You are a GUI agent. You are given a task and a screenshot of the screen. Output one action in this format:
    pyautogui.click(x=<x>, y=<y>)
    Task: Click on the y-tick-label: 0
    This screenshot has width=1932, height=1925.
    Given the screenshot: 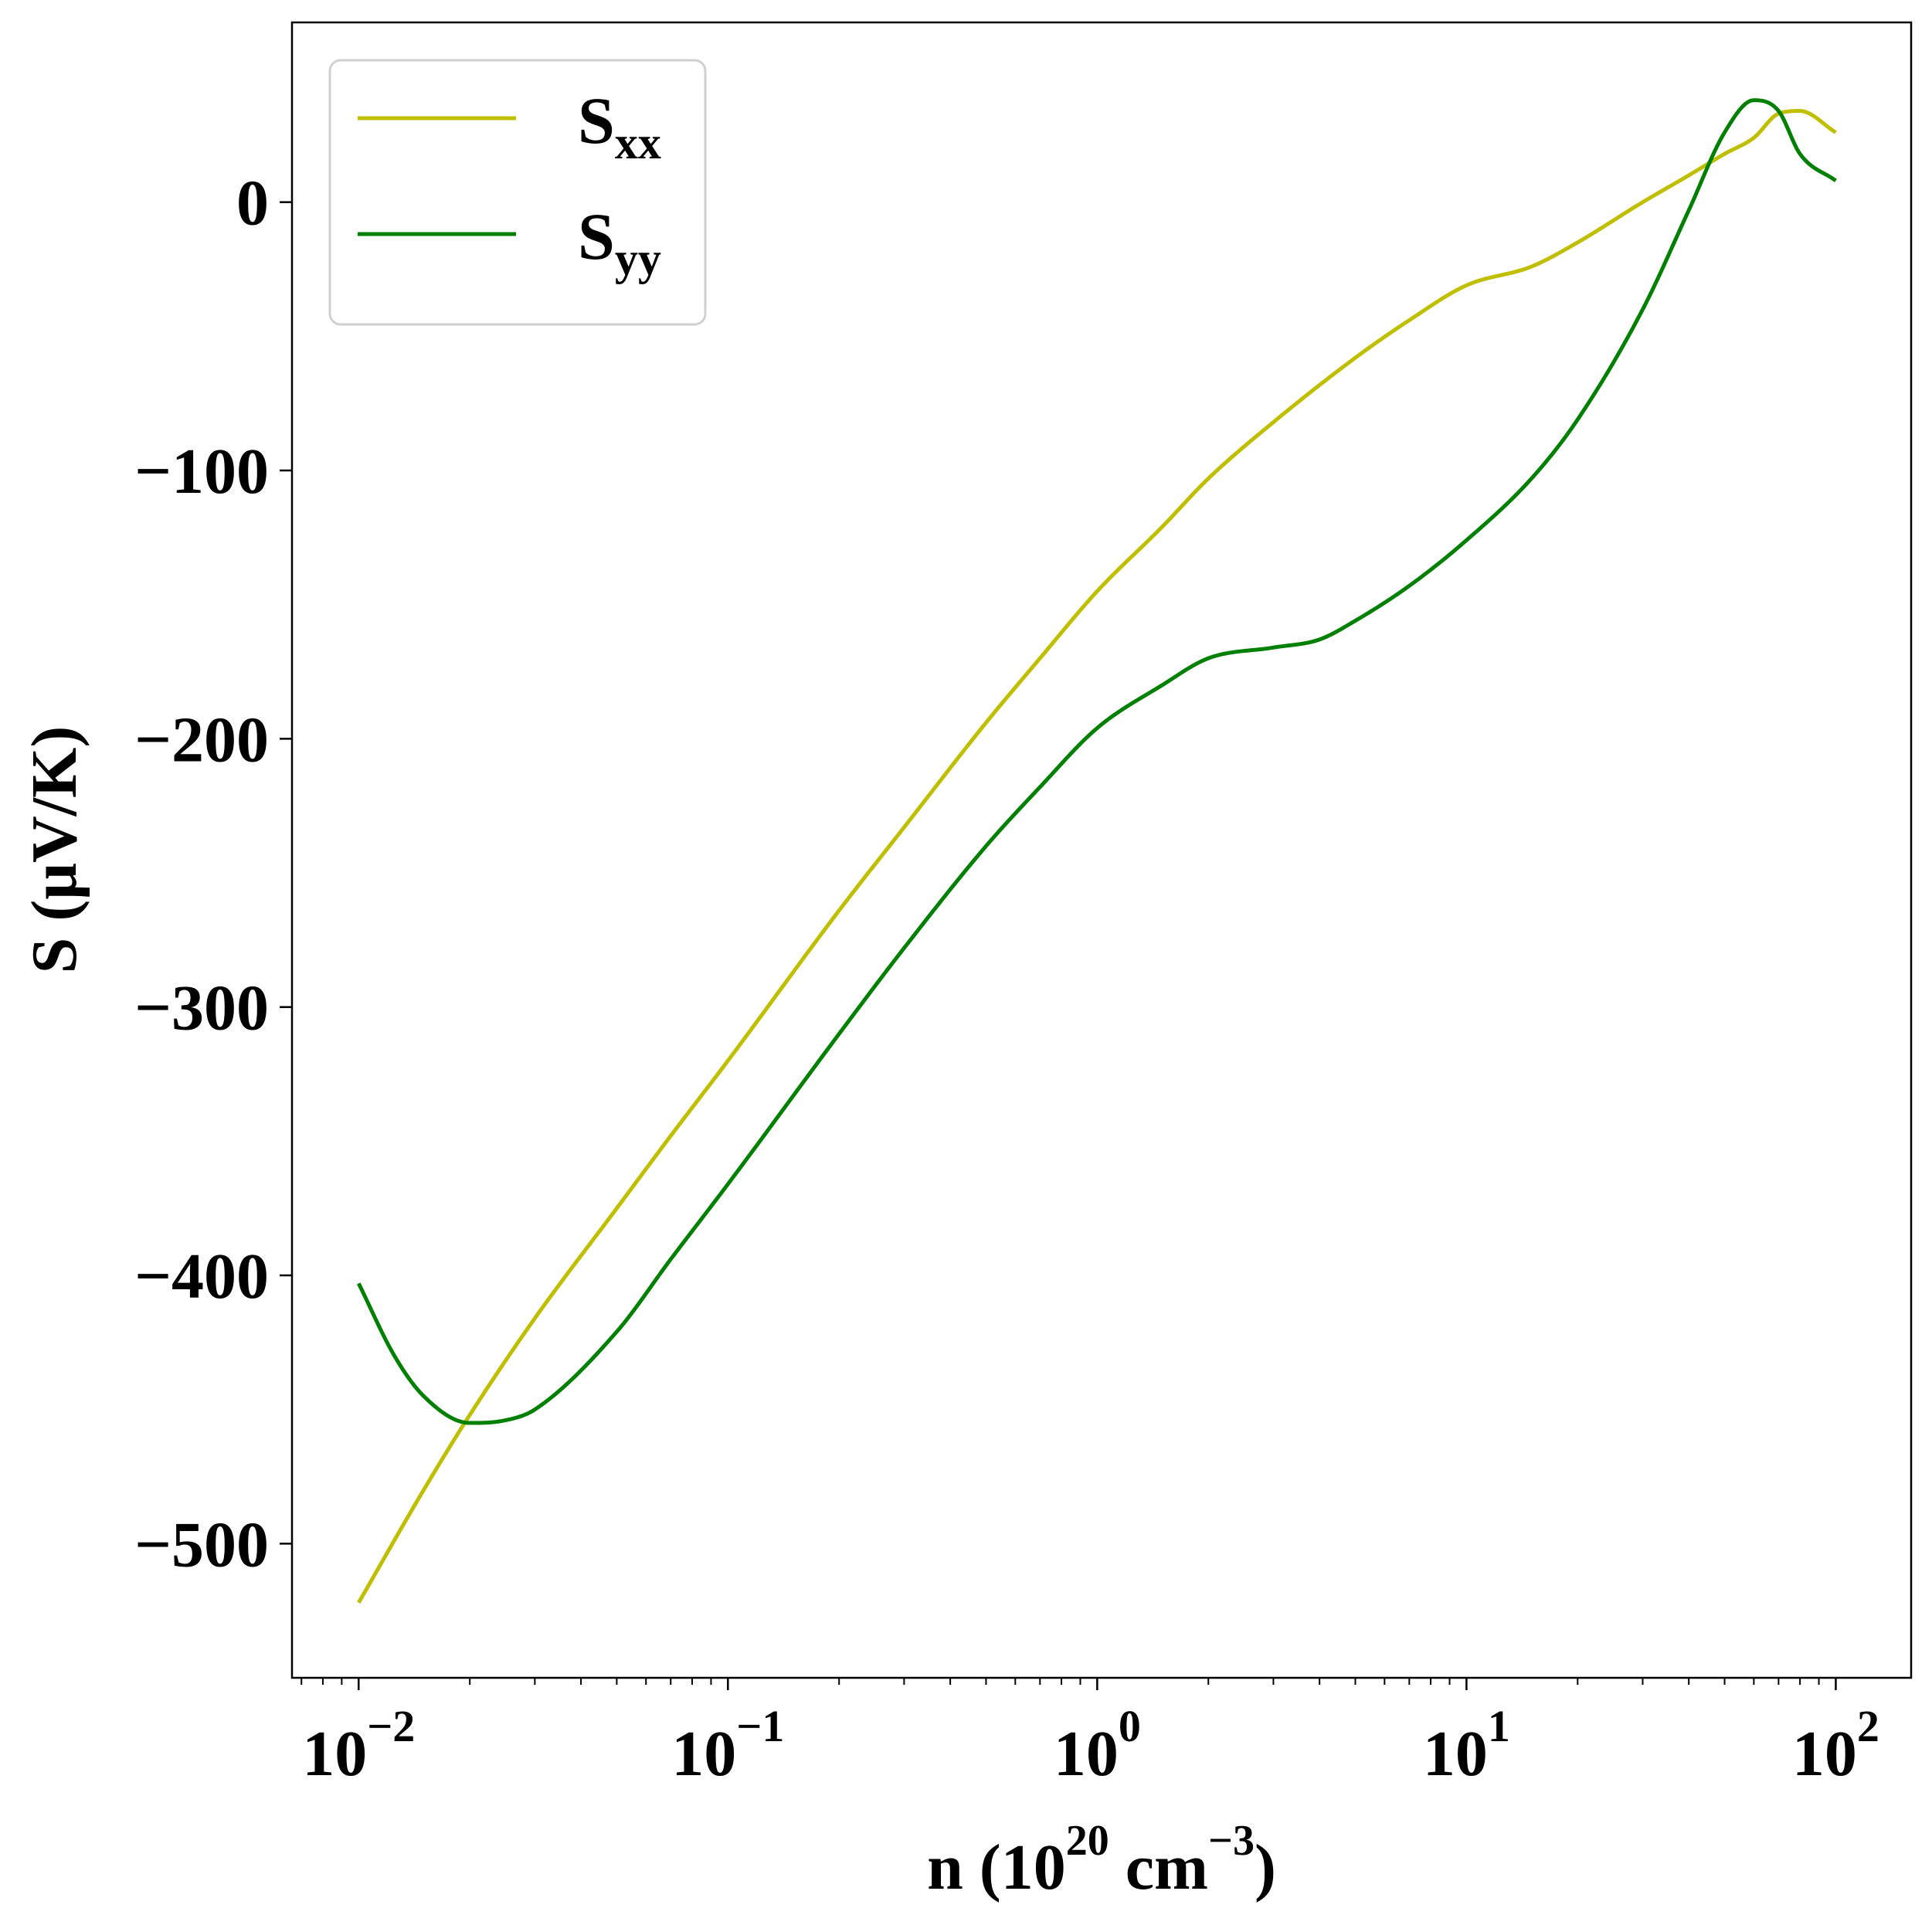 What is the action you would take?
    pyautogui.click(x=253, y=203)
    